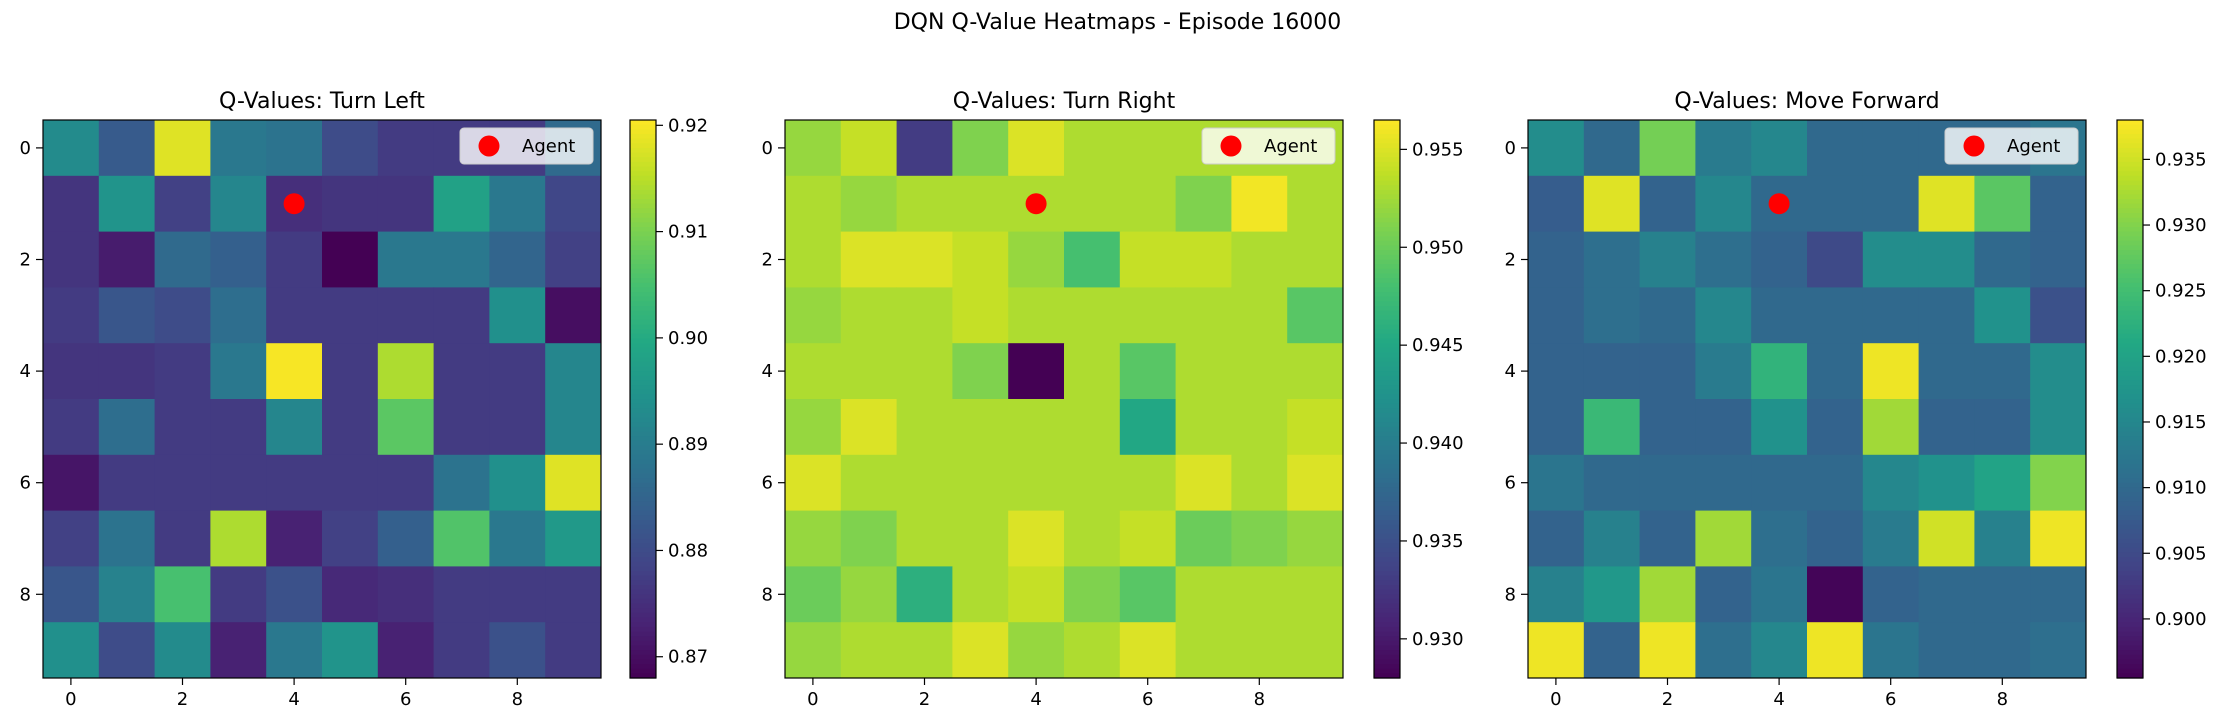 The width and height of the screenshot is (2235, 728). Describe the element at coordinates (2181, 422) in the screenshot. I see `colorbar-tick-label: 0.915` at that location.